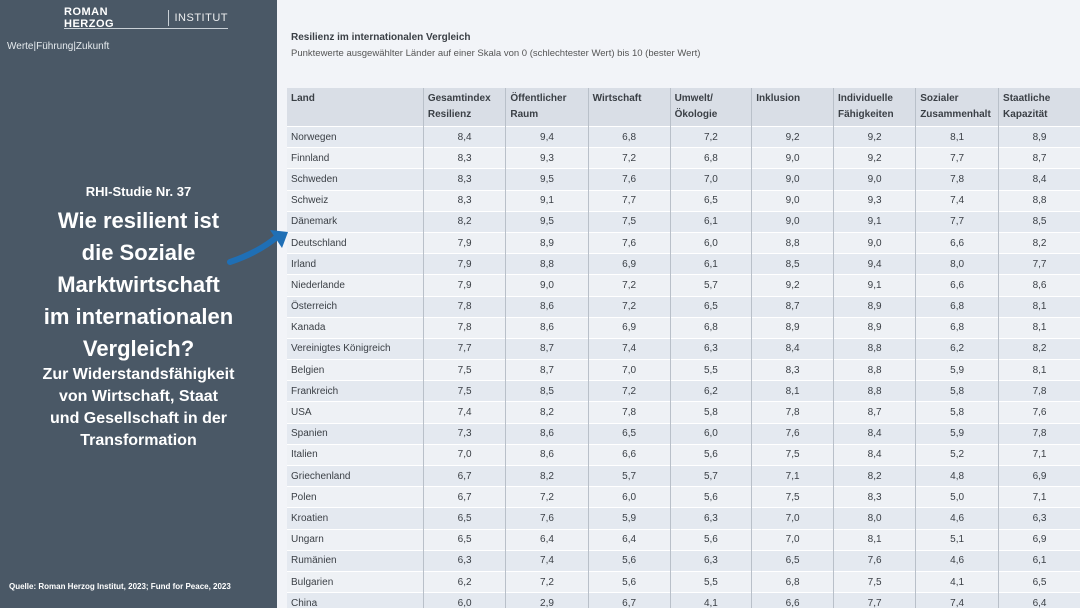 The image size is (1080, 608). Describe the element at coordinates (89, 18) in the screenshot. I see `logo-name-bold: ROMAN HERZOG` at that location.